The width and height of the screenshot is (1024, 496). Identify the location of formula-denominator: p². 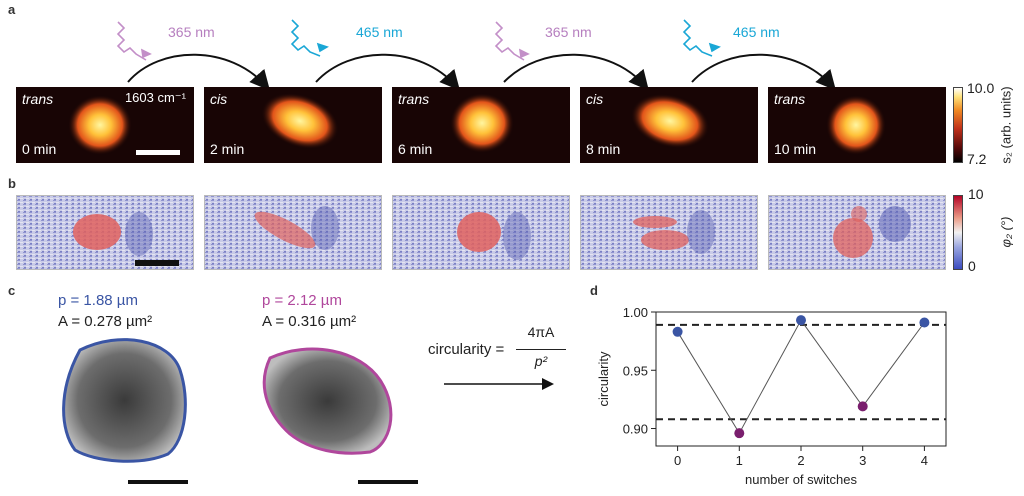
(541, 361).